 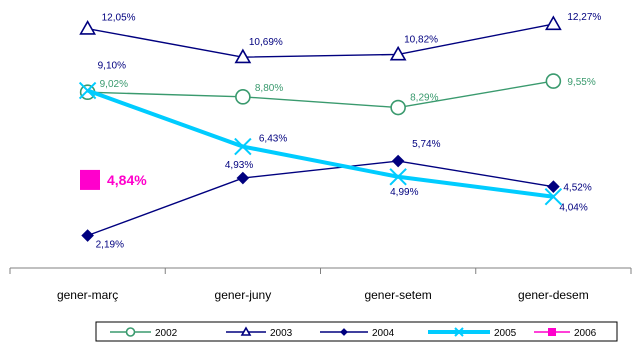 What do you see at coordinates (273, 139) in the screenshot?
I see `data-label: 6,43%` at bounding box center [273, 139].